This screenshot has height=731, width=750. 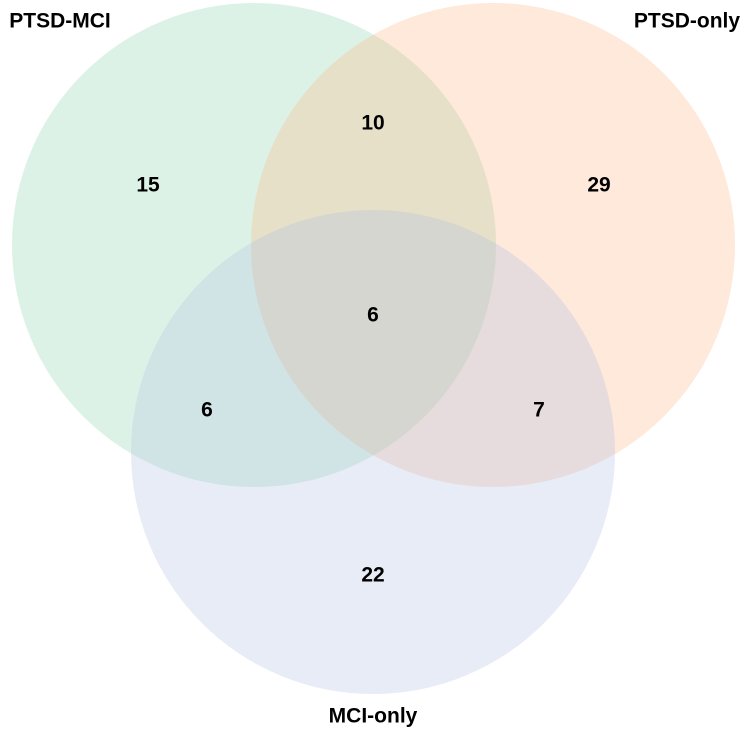 I want to click on set-label: PTSD-only, so click(x=687, y=21).